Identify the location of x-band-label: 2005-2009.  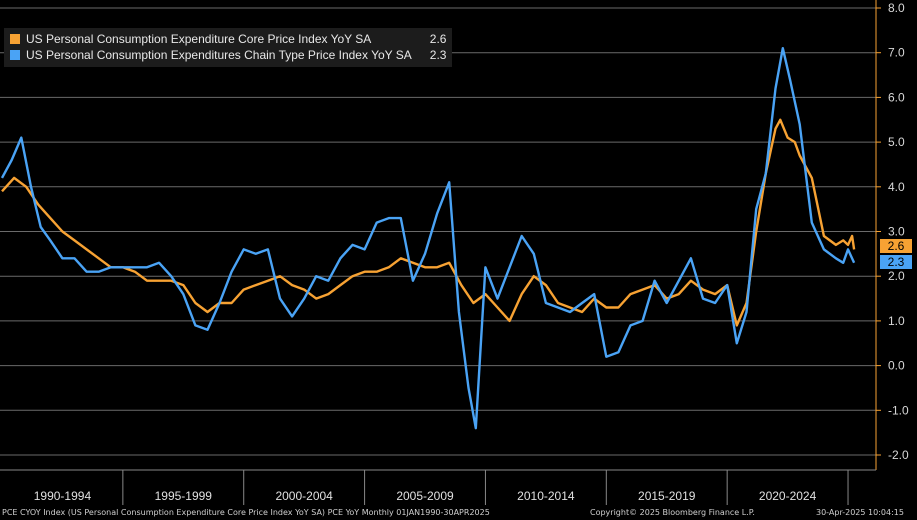
(425, 496).